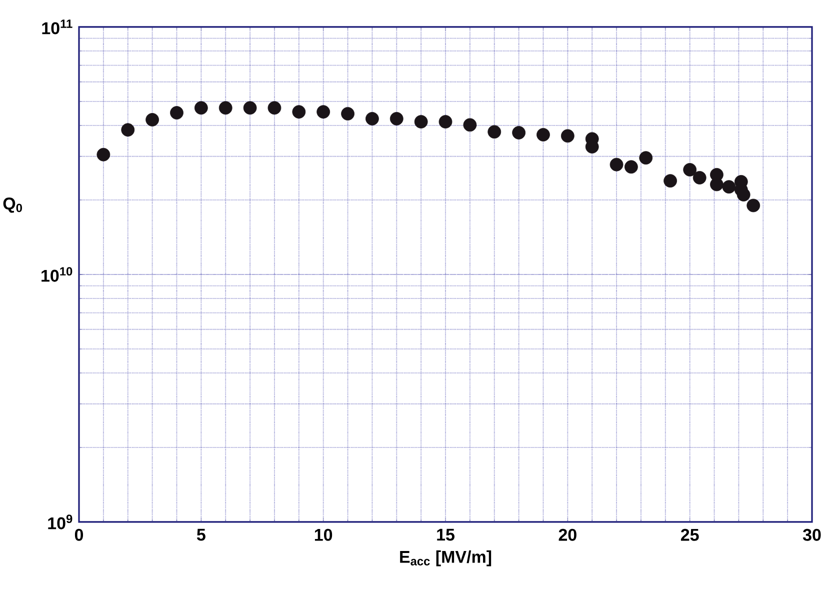 The height and width of the screenshot is (590, 832). Describe the element at coordinates (445, 534) in the screenshot. I see `x-tick-label: 15` at that location.